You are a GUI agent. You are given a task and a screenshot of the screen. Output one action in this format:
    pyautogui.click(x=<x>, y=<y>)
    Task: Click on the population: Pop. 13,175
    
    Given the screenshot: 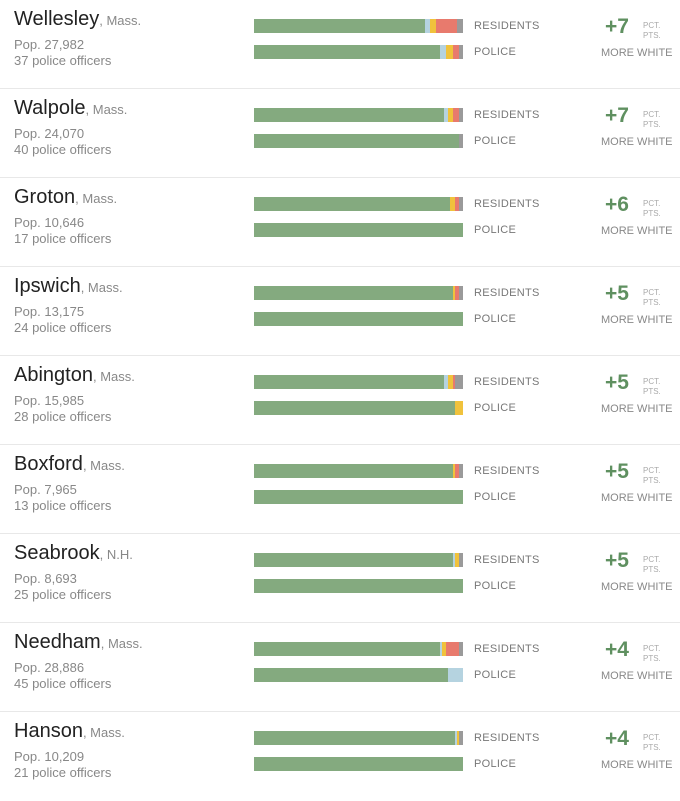 What is the action you would take?
    pyautogui.click(x=49, y=311)
    